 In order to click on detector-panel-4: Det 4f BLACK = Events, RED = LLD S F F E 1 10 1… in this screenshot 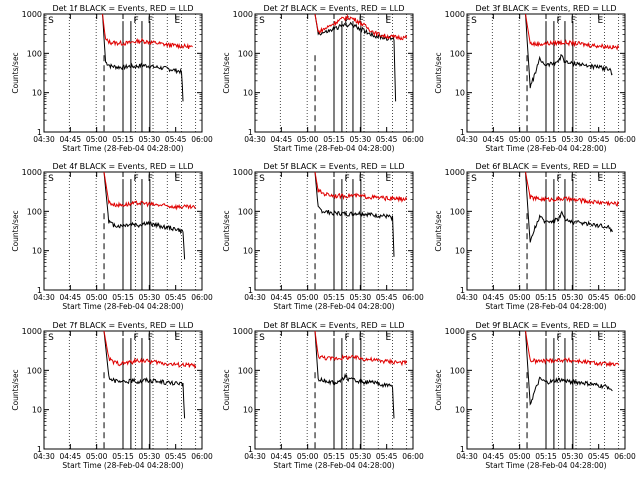, I will do `click(112, 236)`.